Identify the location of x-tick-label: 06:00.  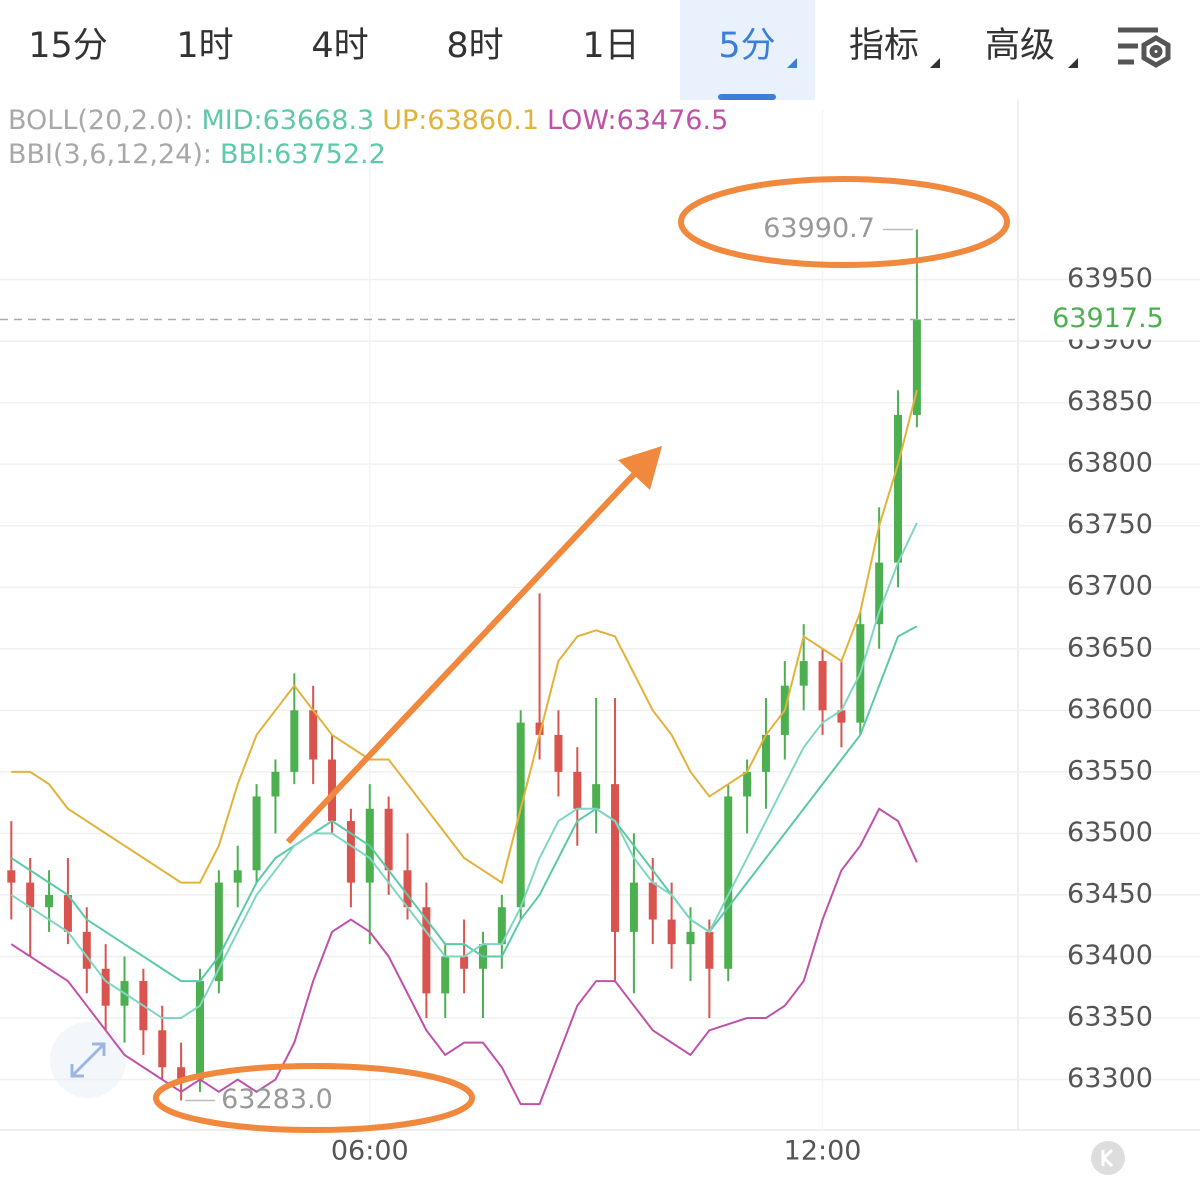
(370, 1151).